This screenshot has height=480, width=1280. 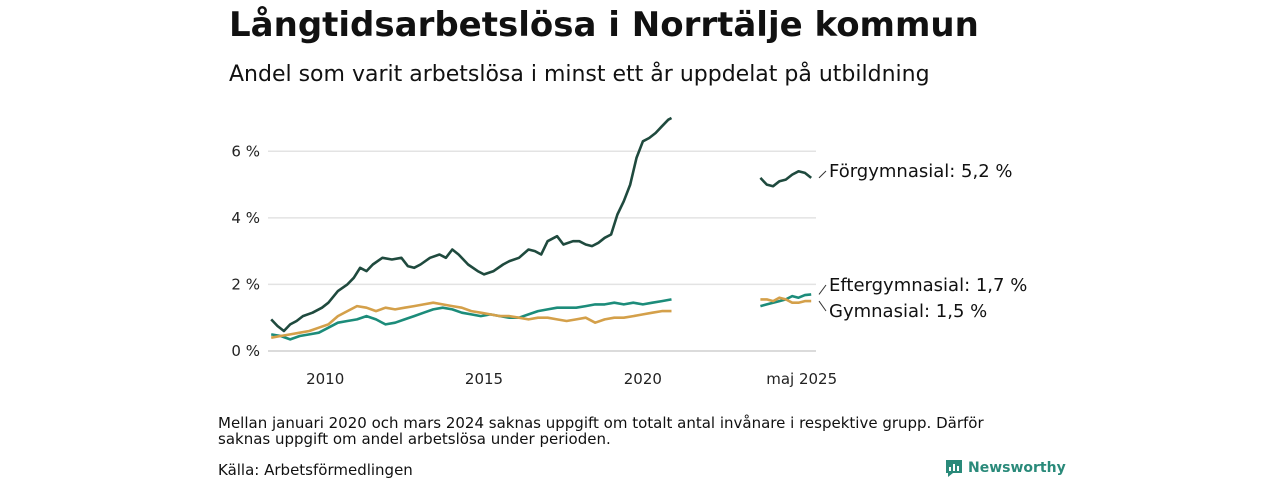 I want to click on y-tick-label: 4 %, so click(x=245, y=218).